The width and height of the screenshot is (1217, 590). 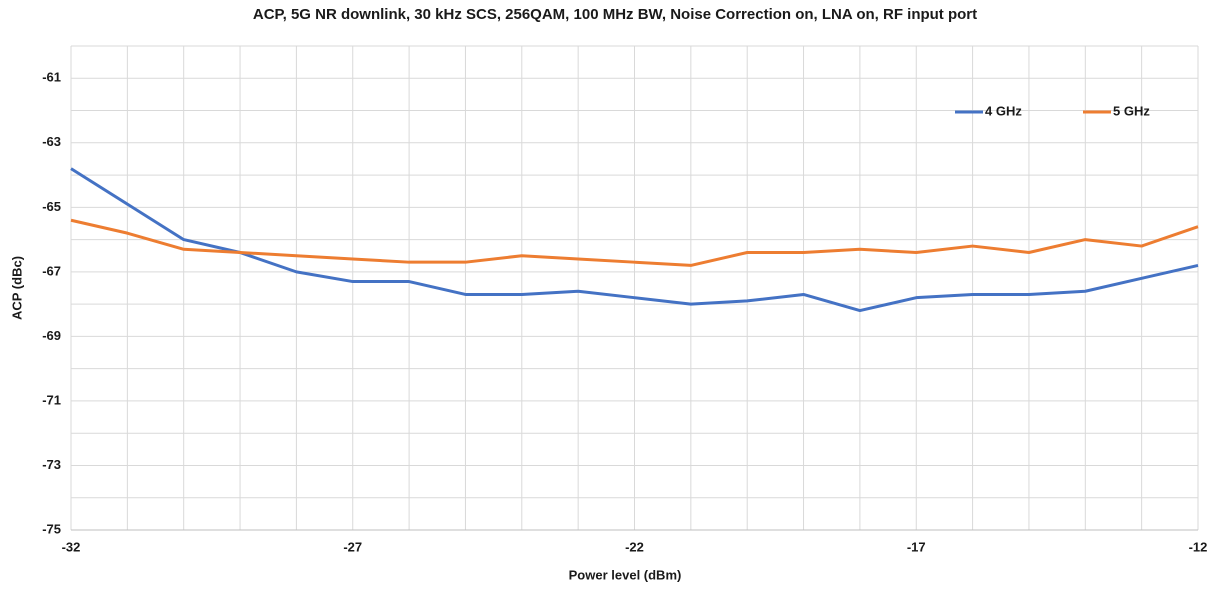 I want to click on y-tick-label: -73, so click(x=51, y=464).